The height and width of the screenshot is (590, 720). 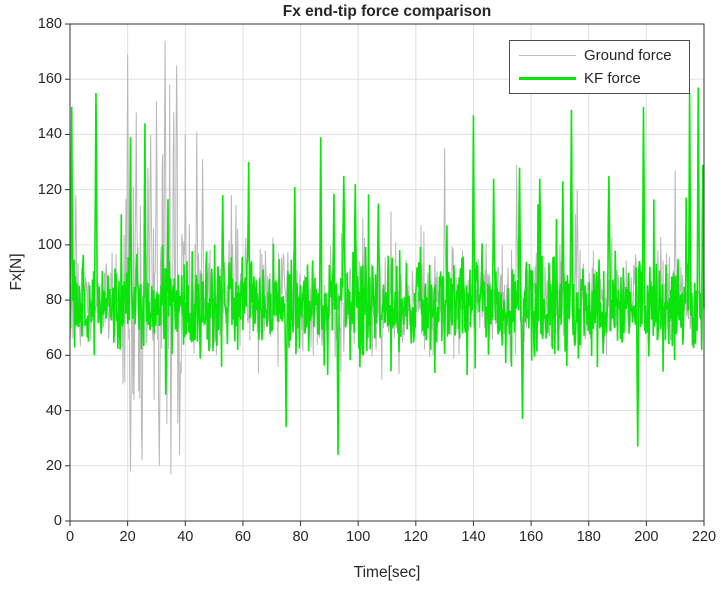 What do you see at coordinates (127, 537) in the screenshot?
I see `x-tick-label: 20` at bounding box center [127, 537].